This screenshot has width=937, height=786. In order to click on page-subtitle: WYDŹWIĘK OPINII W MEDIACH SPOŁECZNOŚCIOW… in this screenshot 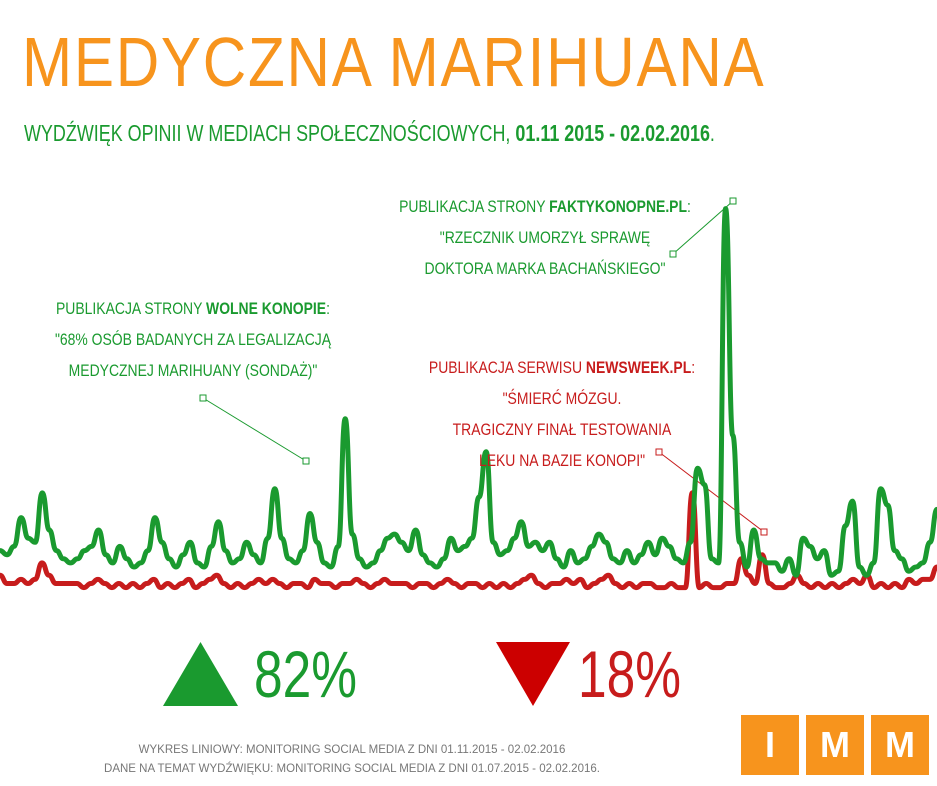, I will do `click(369, 133)`.